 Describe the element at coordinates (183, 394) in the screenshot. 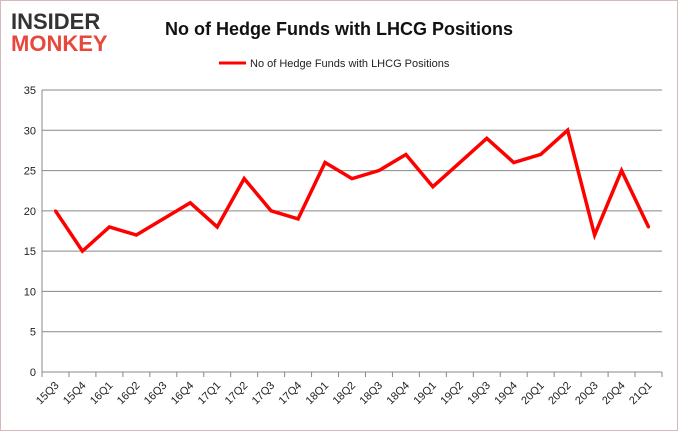

I see `x-tick-label: 16Q4` at that location.